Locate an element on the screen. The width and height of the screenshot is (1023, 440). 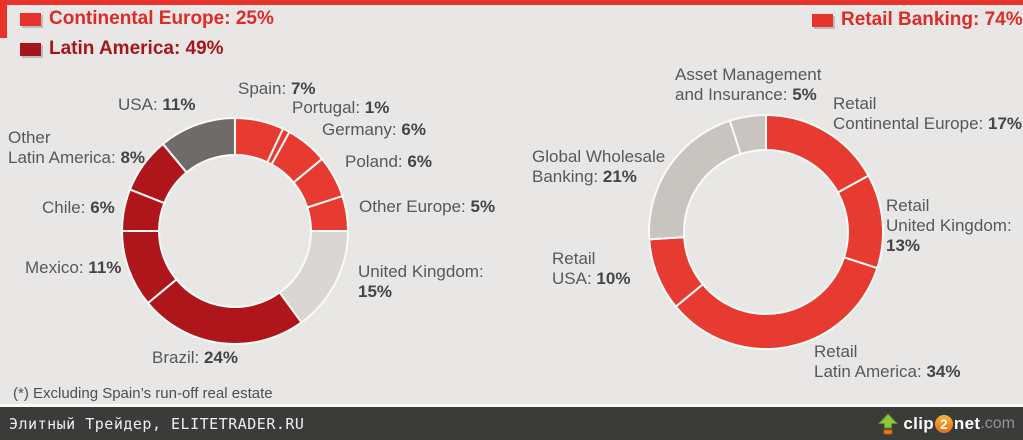
upload-arrow-icon is located at coordinates (888, 423).